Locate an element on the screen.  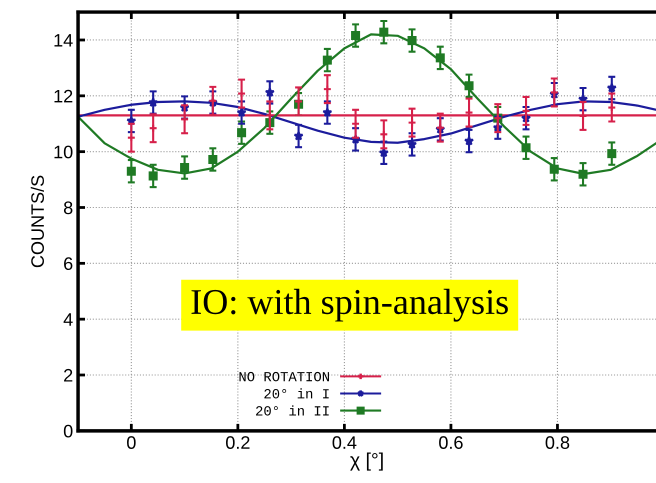
x-tick-label: 0.6 is located at coordinates (451, 442).